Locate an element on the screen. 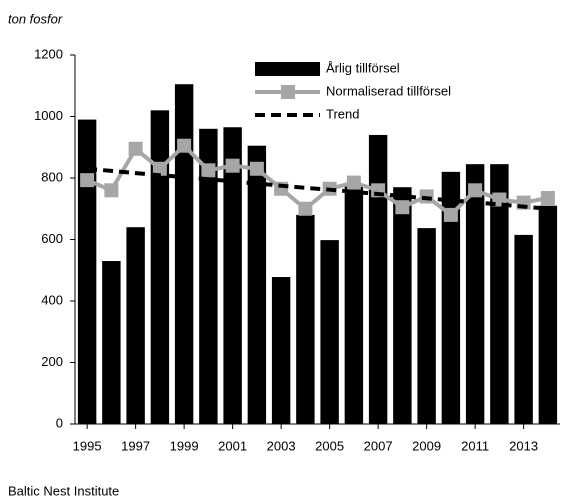 Image resolution: width=561 pixels, height=502 pixels. source: Baltic Nest Institute is located at coordinates (63, 490).